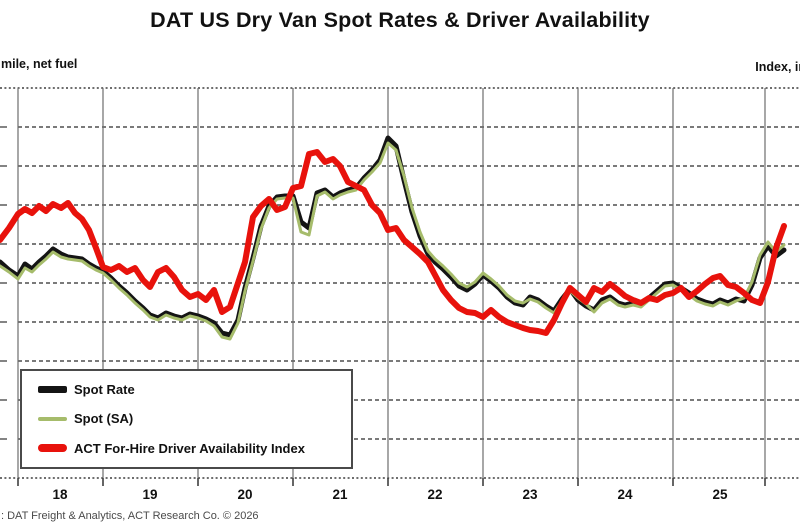 The image size is (800, 532). I want to click on legend-item-driver-availability: ACT For-Hire Driver Availability Index, so click(194, 448).